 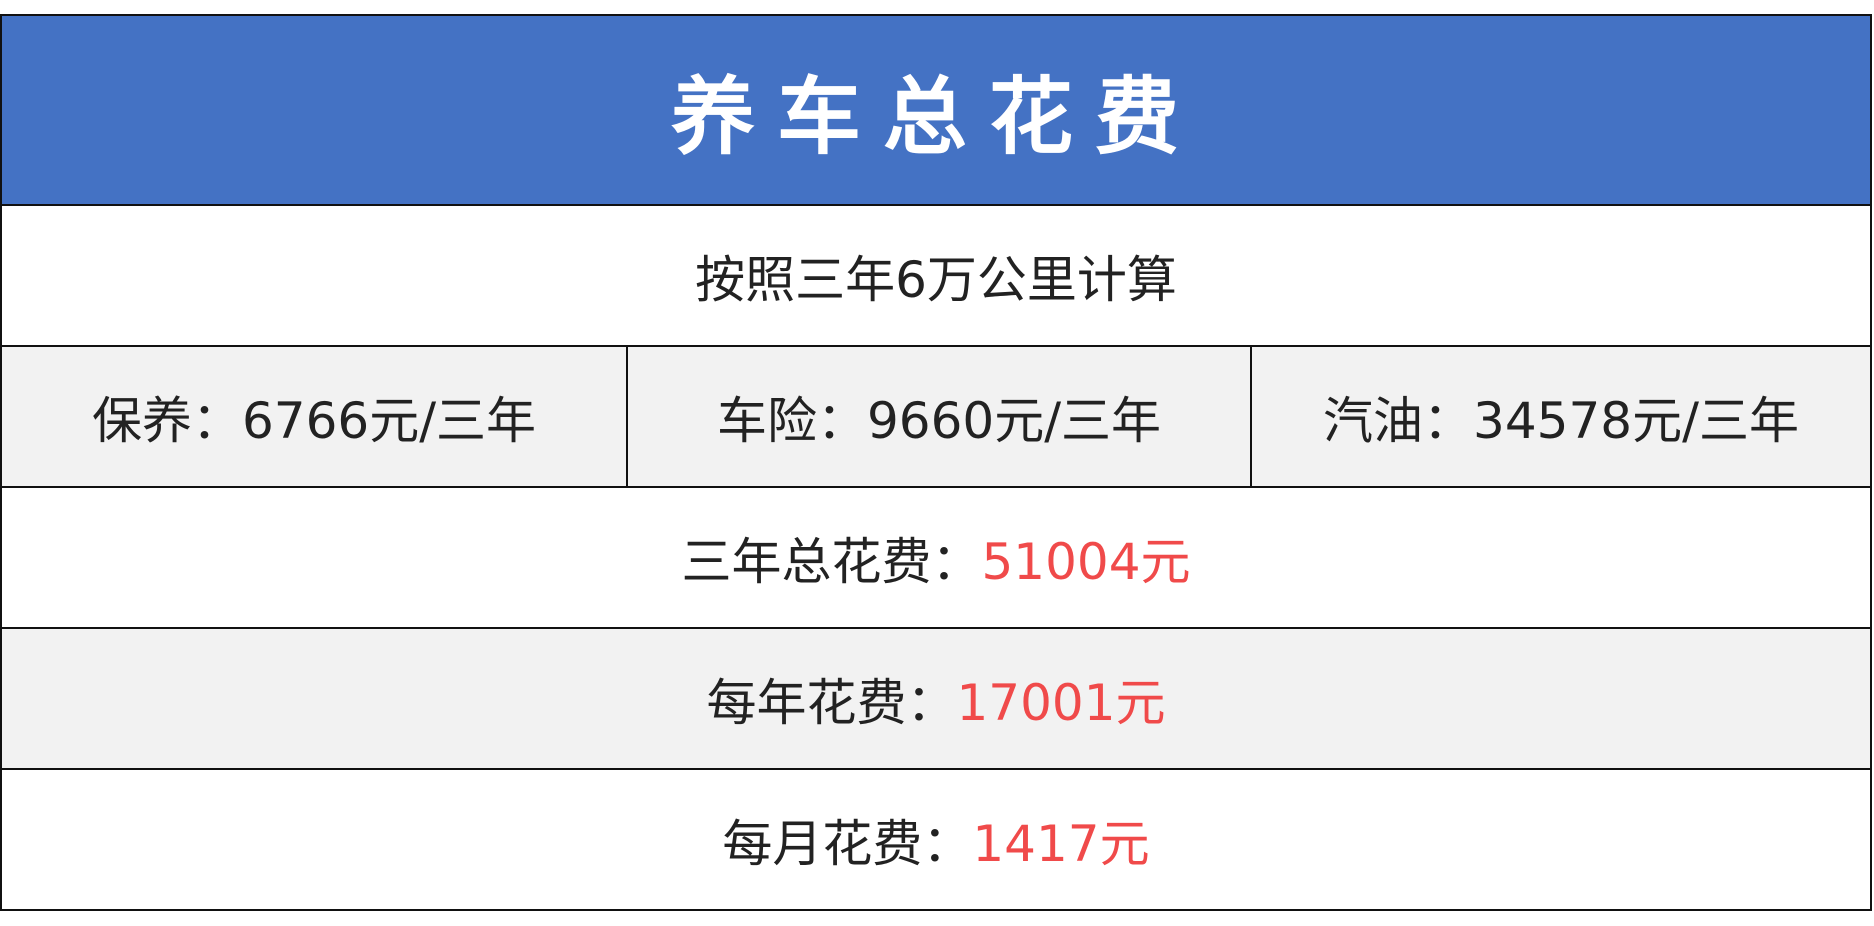 What do you see at coordinates (847, 843) in the screenshot?
I see `monthly-label: 每月花费：` at bounding box center [847, 843].